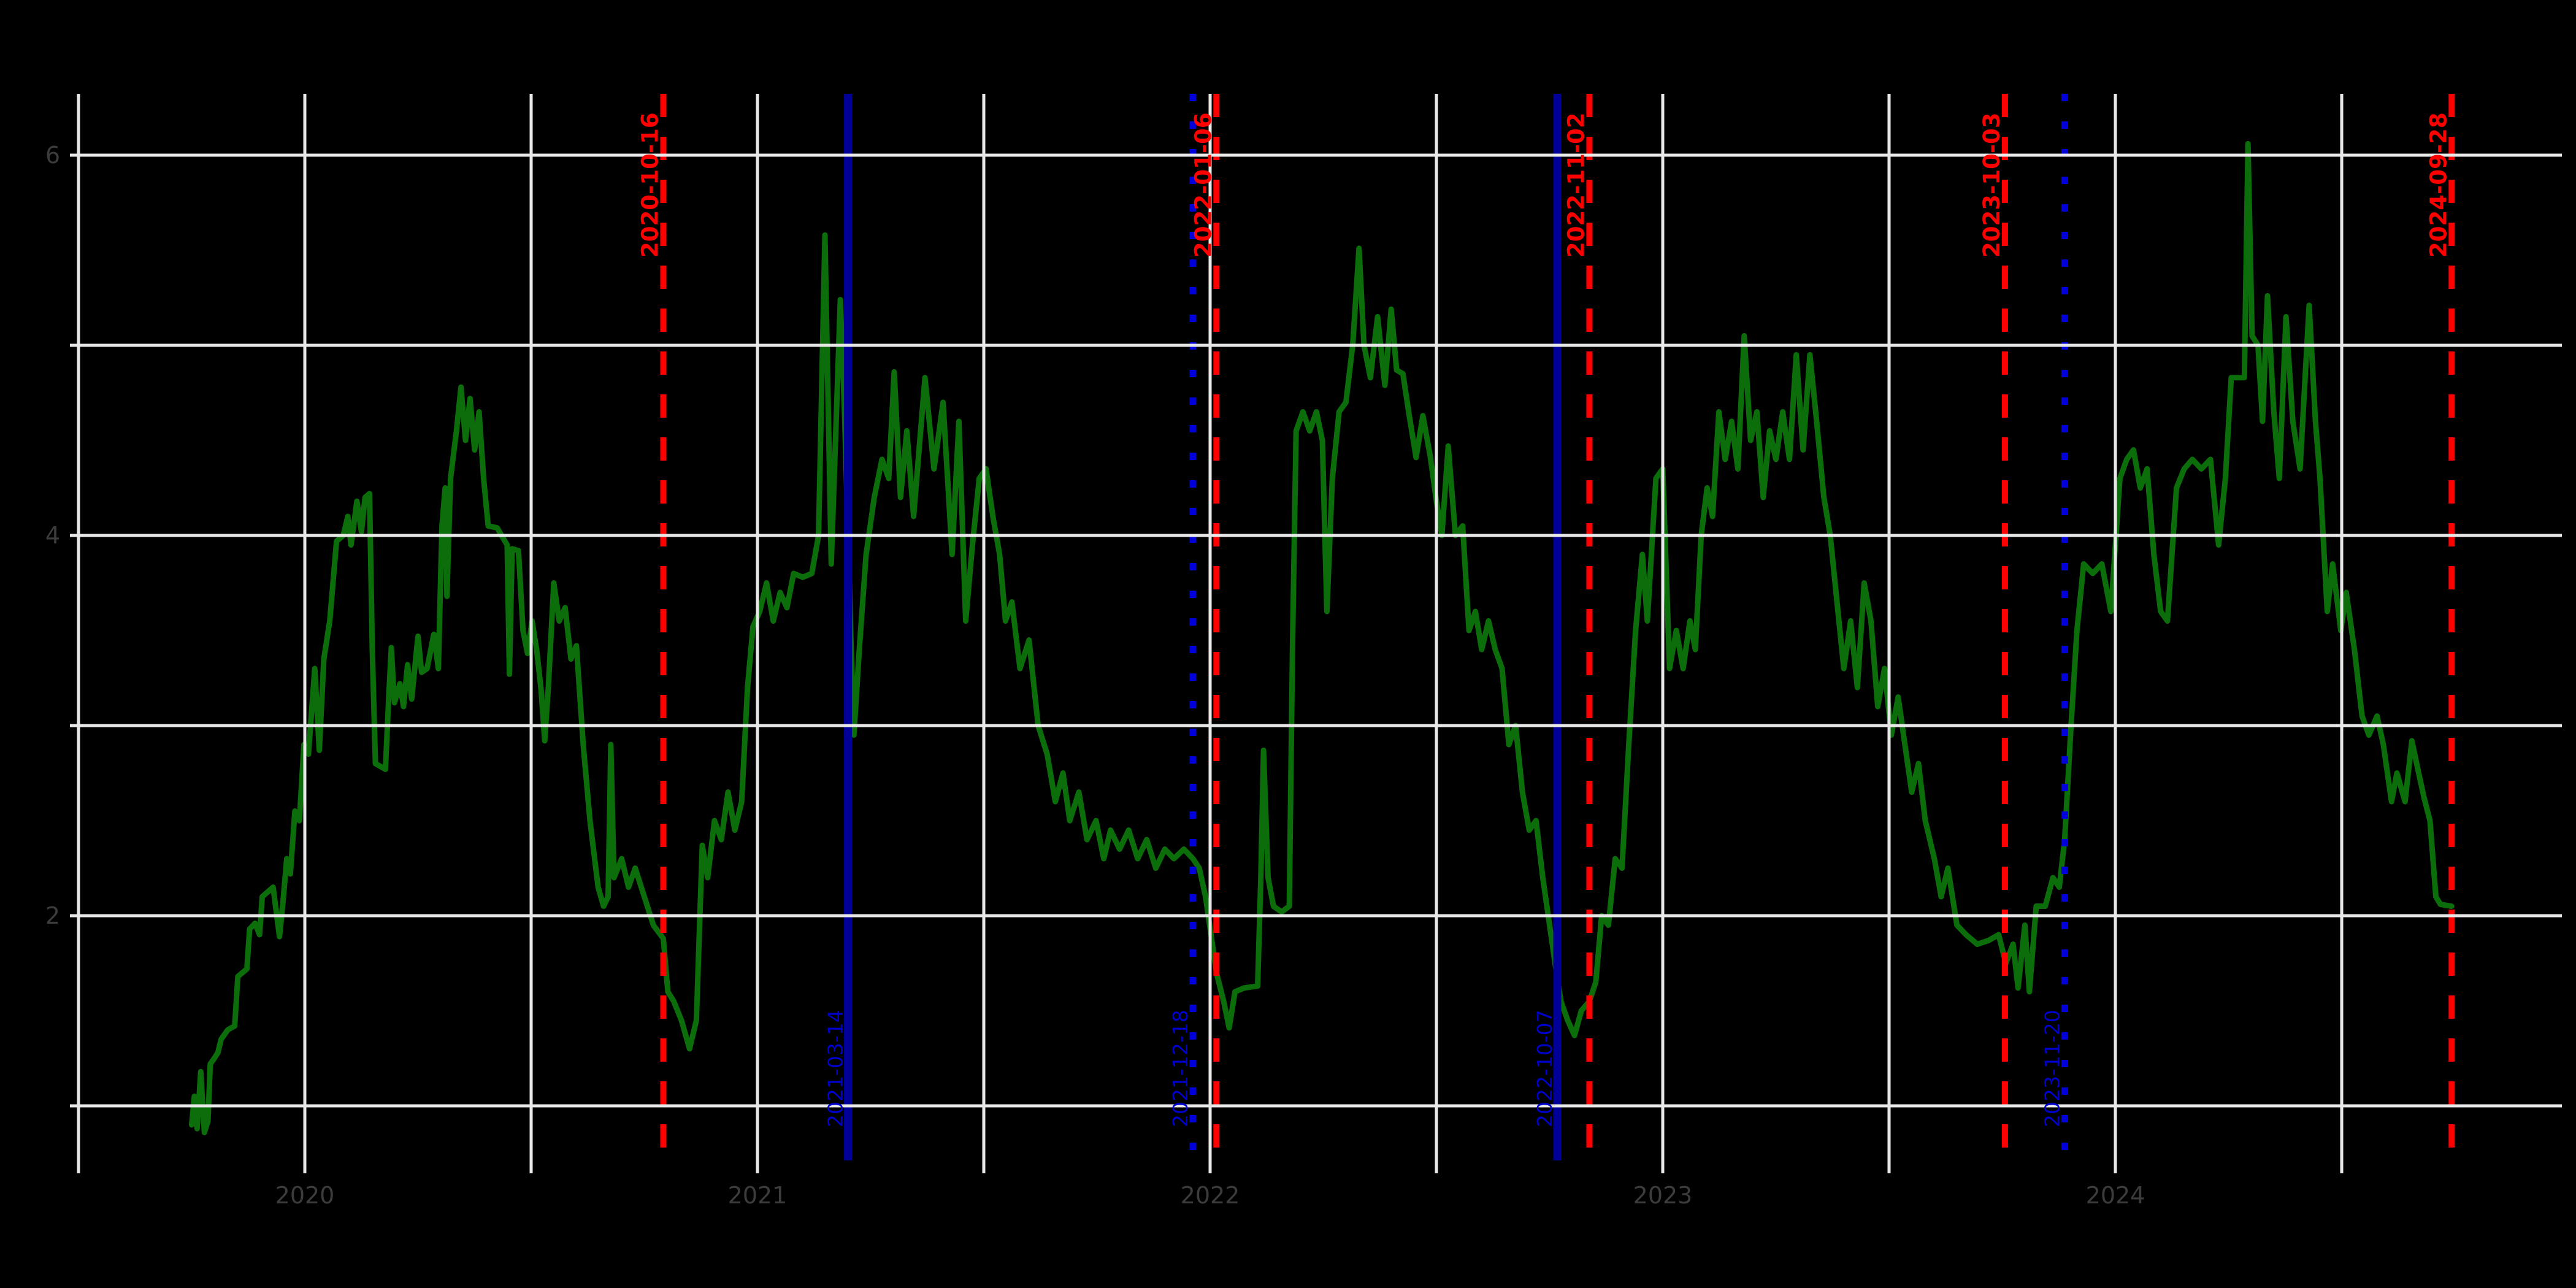  Describe the element at coordinates (1180, 1068) in the screenshot. I see `blue-event-label-2021-12-18: 2021-12-18` at that location.